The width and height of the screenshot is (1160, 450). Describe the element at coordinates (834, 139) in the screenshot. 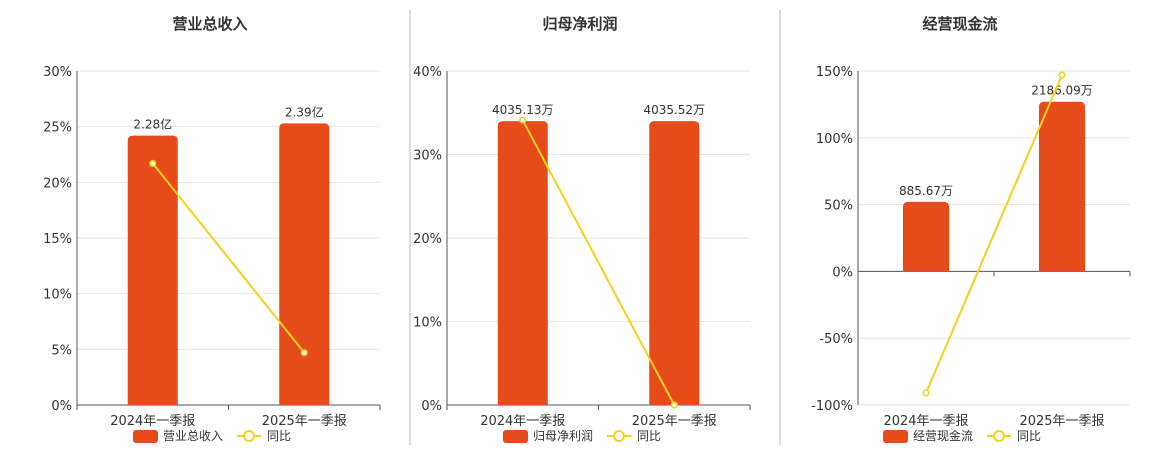

I see `y-tick-label: 100%` at that location.